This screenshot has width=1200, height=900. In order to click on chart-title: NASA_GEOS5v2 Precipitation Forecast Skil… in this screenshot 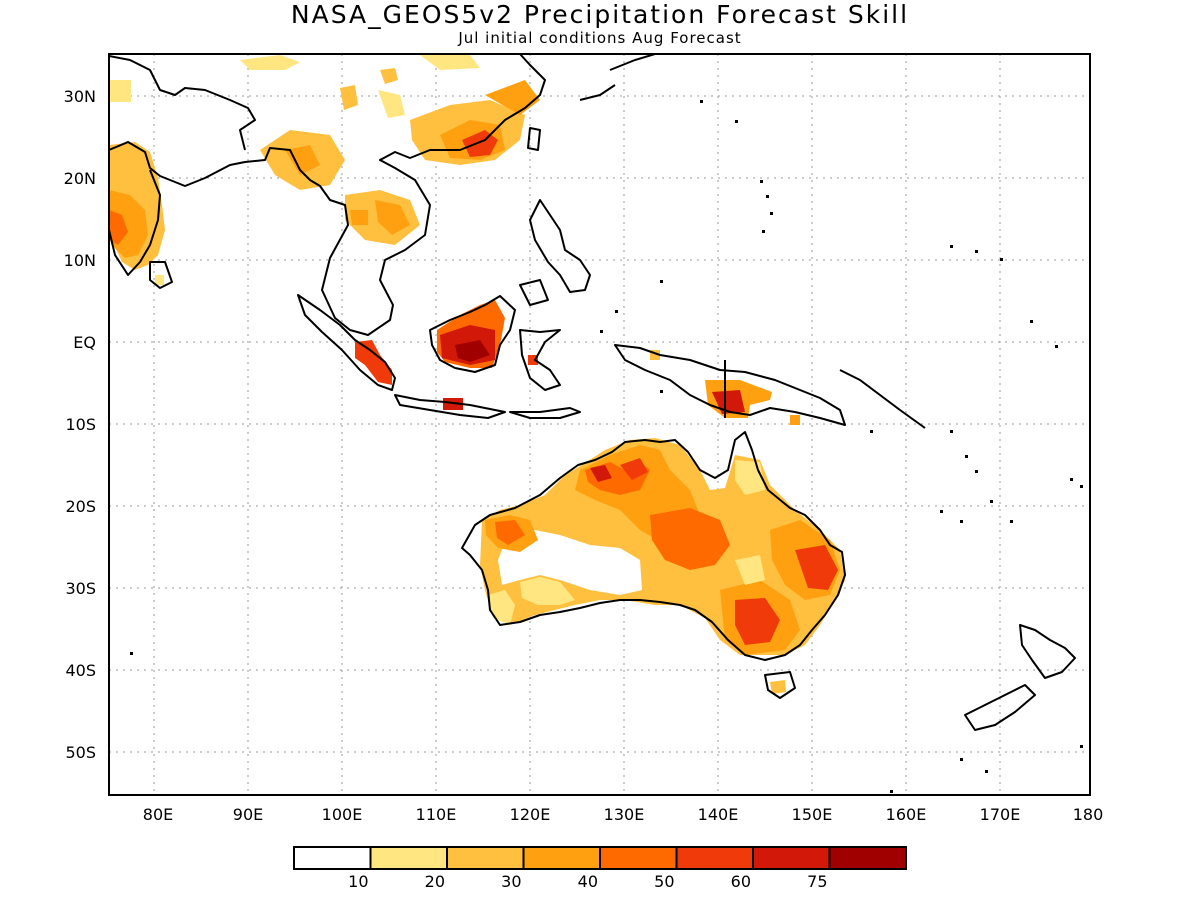, I will do `click(600, 14)`.